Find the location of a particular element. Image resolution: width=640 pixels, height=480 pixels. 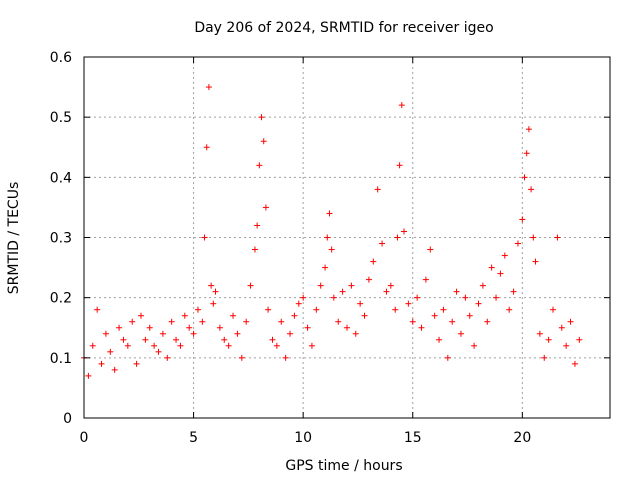

x-tick-label: 20 is located at coordinates (522, 438).